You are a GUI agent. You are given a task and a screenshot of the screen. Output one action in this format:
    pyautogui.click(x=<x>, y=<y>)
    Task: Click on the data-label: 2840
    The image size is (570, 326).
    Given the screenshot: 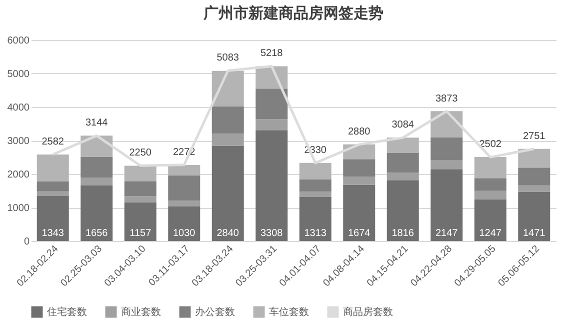 What is the action you would take?
    pyautogui.click(x=228, y=233)
    